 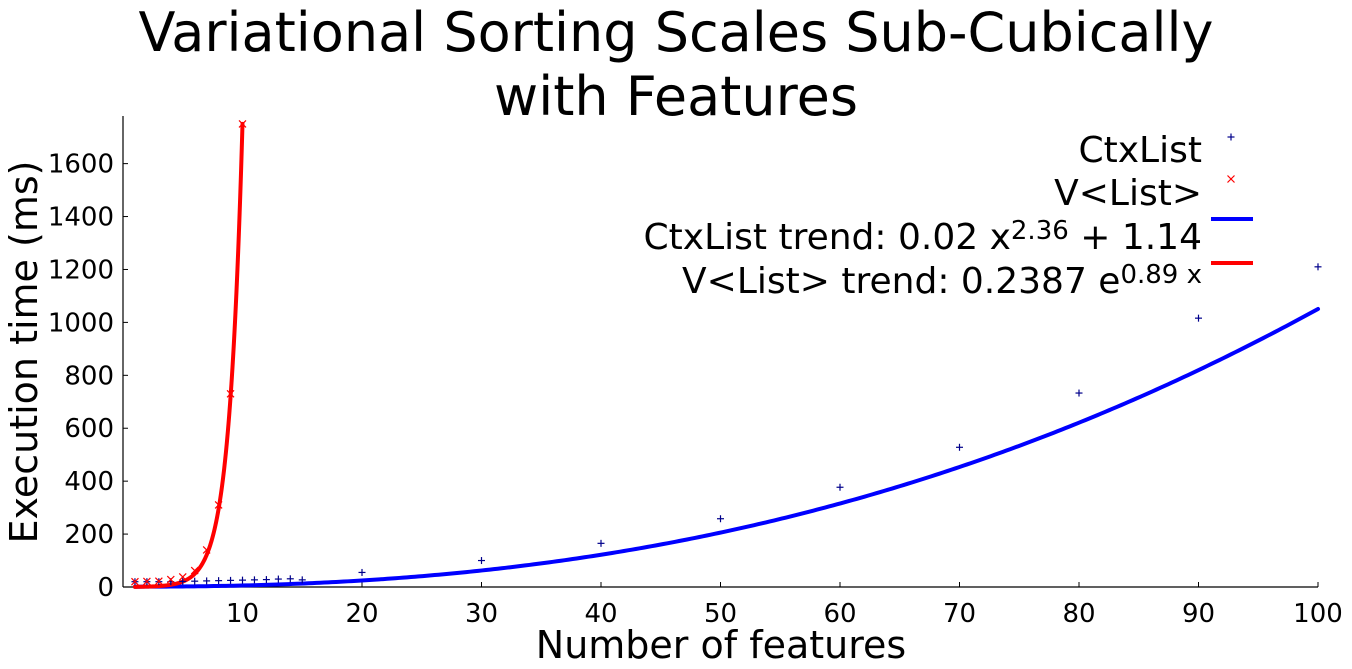 What do you see at coordinates (827, 237) in the screenshot?
I see `ctx-trend-prefix: CtxList trend: 0.02 x` at bounding box center [827, 237].